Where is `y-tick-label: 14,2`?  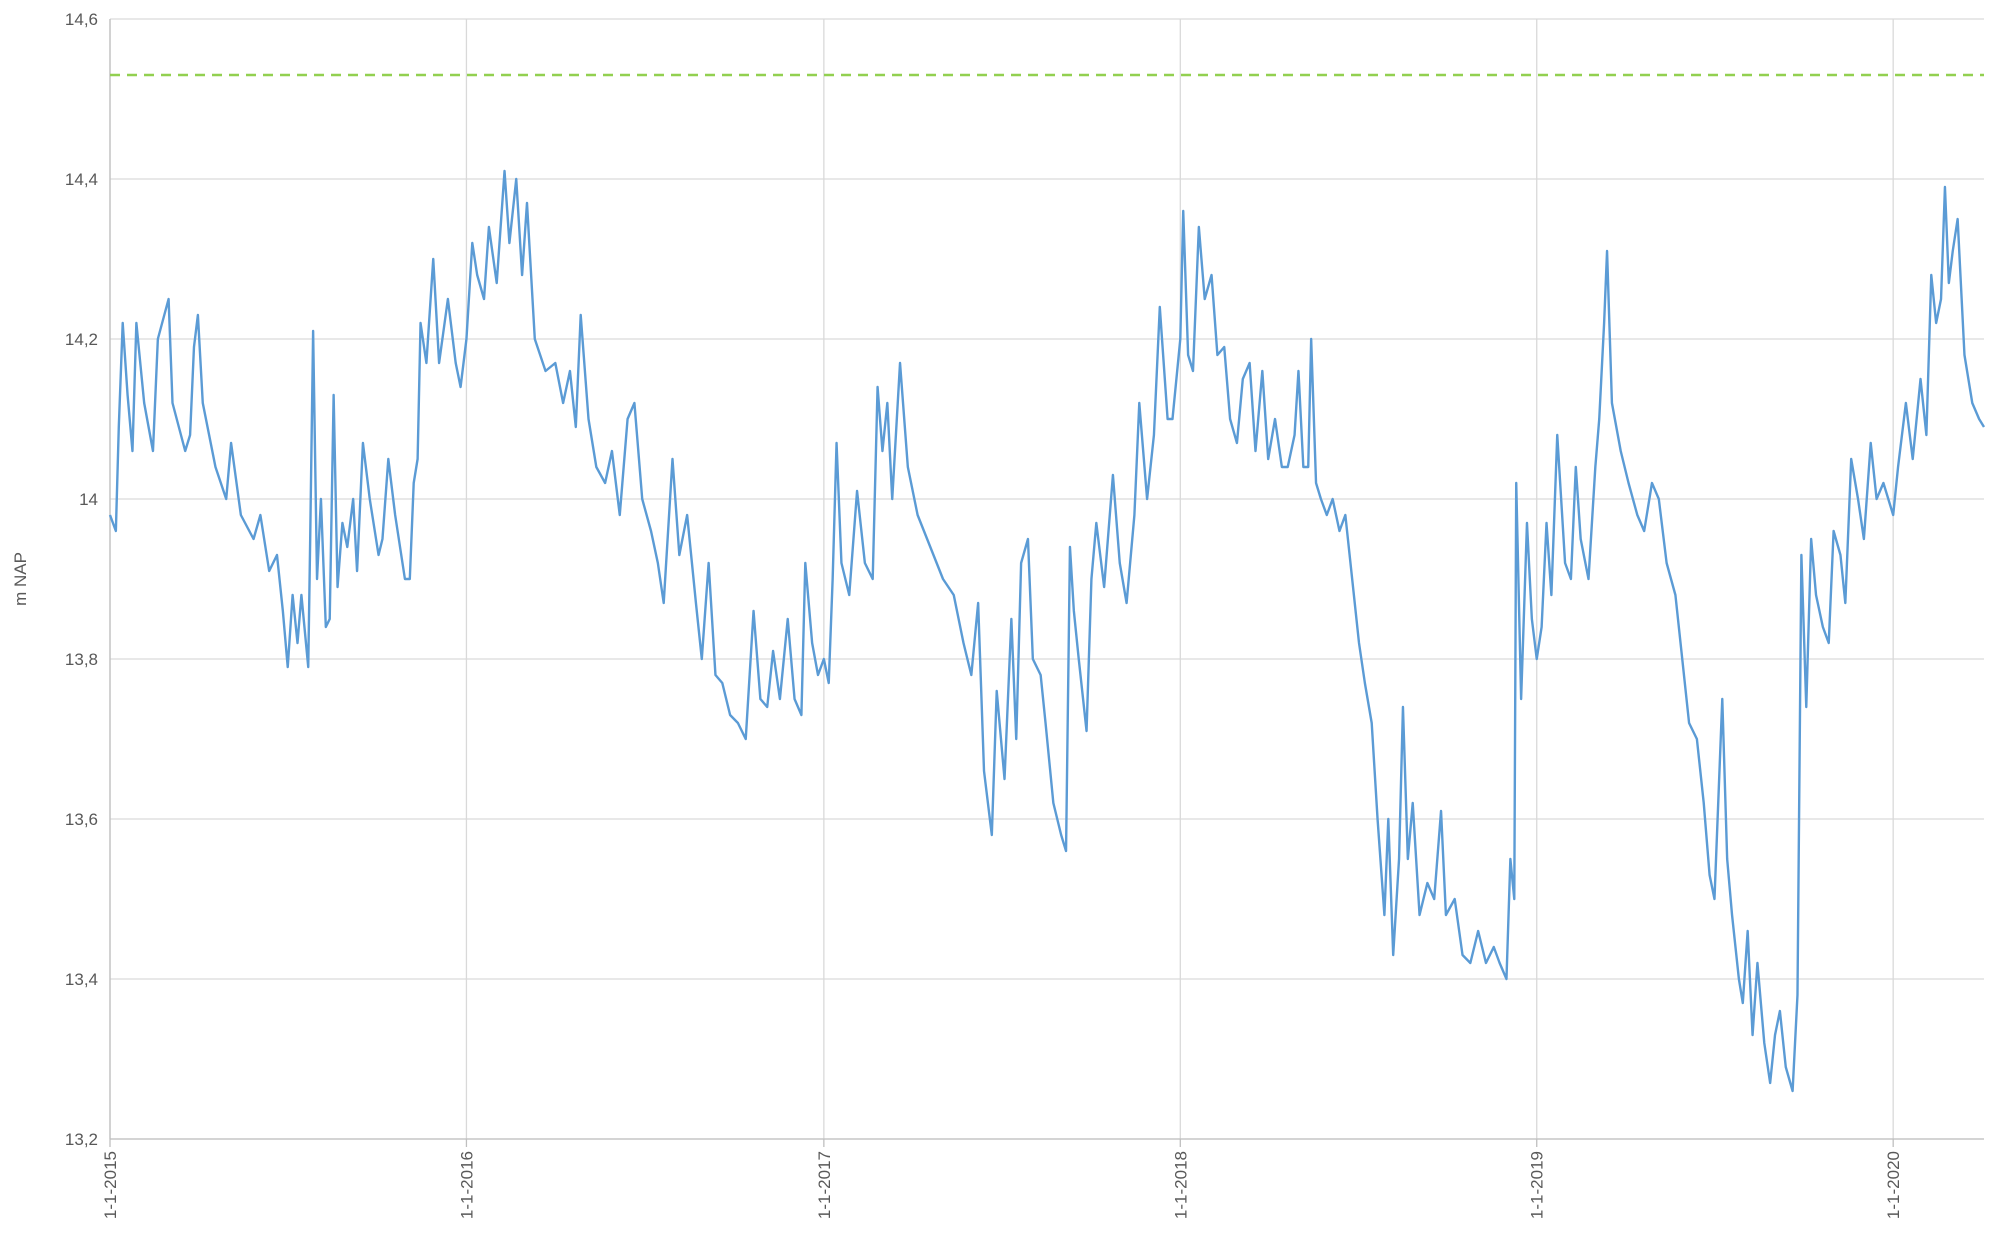 y-tick-label: 14,2 is located at coordinates (81, 339).